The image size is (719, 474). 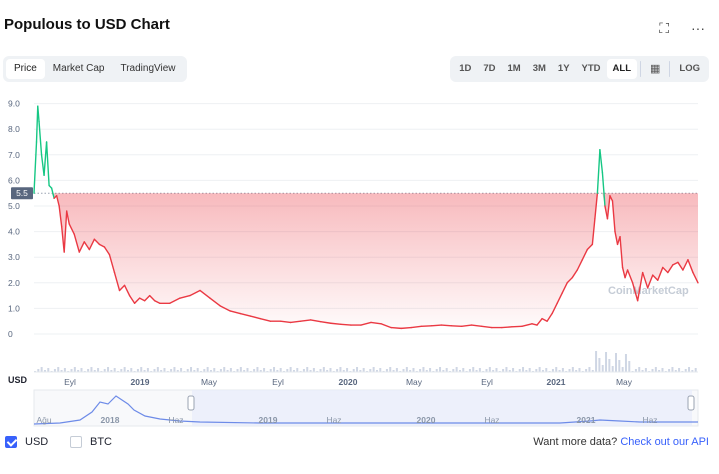 What do you see at coordinates (514, 68) in the screenshot?
I see `range-1m: 1M` at bounding box center [514, 68].